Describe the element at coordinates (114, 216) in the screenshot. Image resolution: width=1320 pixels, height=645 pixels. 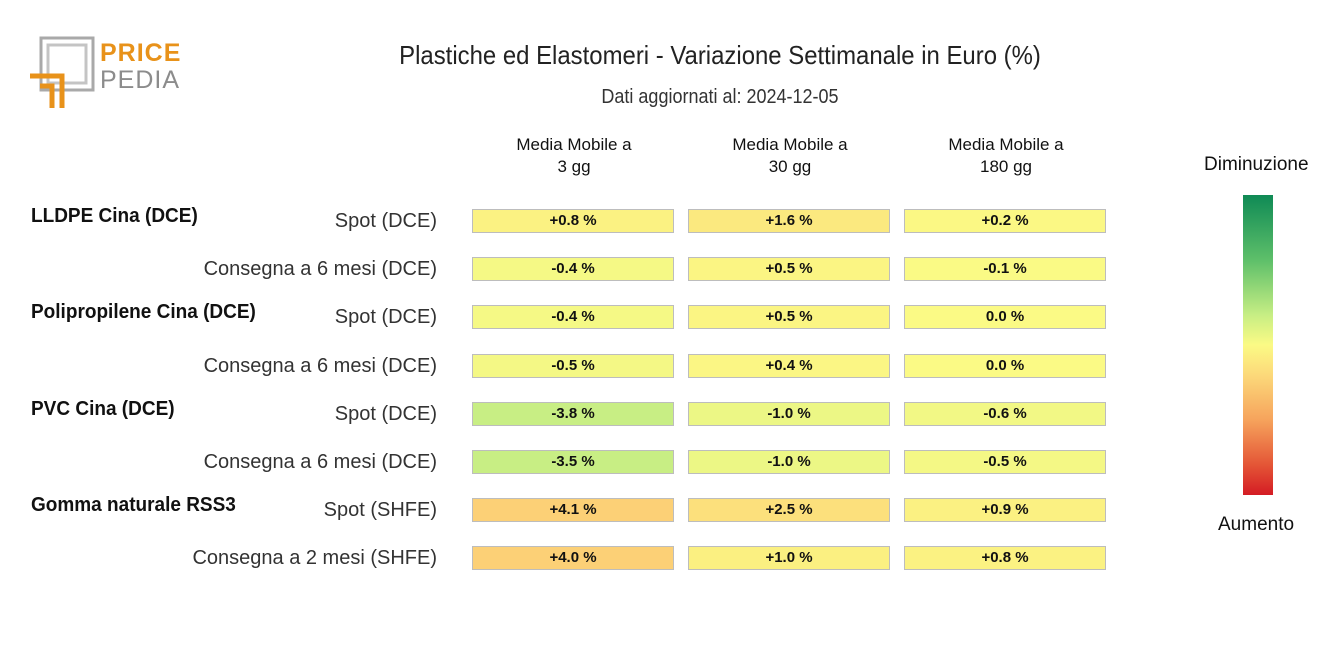
I see `group-label: LLDPE Cina (DCE)` at that location.